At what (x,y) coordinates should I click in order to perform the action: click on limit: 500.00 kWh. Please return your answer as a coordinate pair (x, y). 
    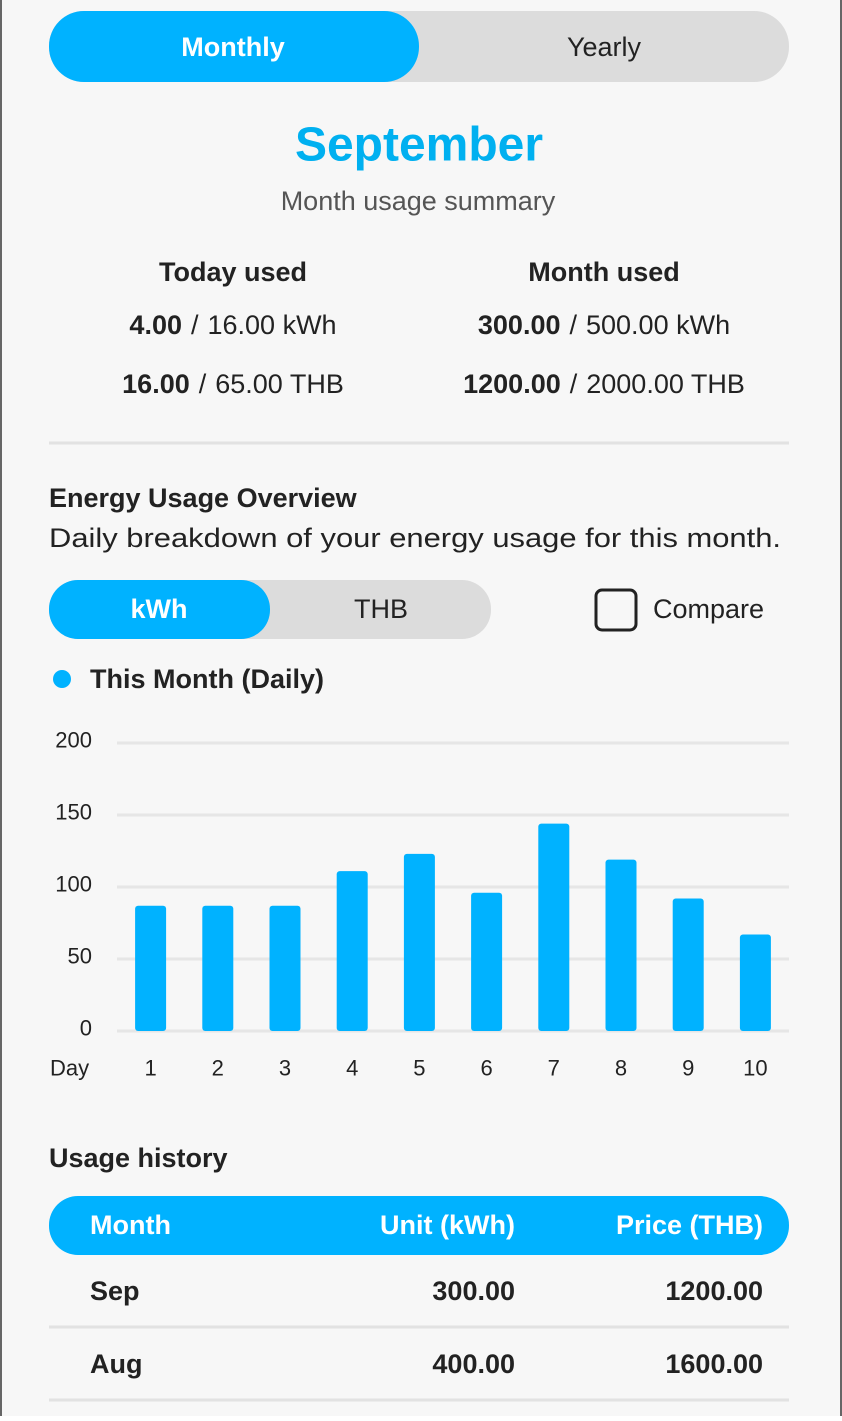
    Looking at the image, I should click on (658, 325).